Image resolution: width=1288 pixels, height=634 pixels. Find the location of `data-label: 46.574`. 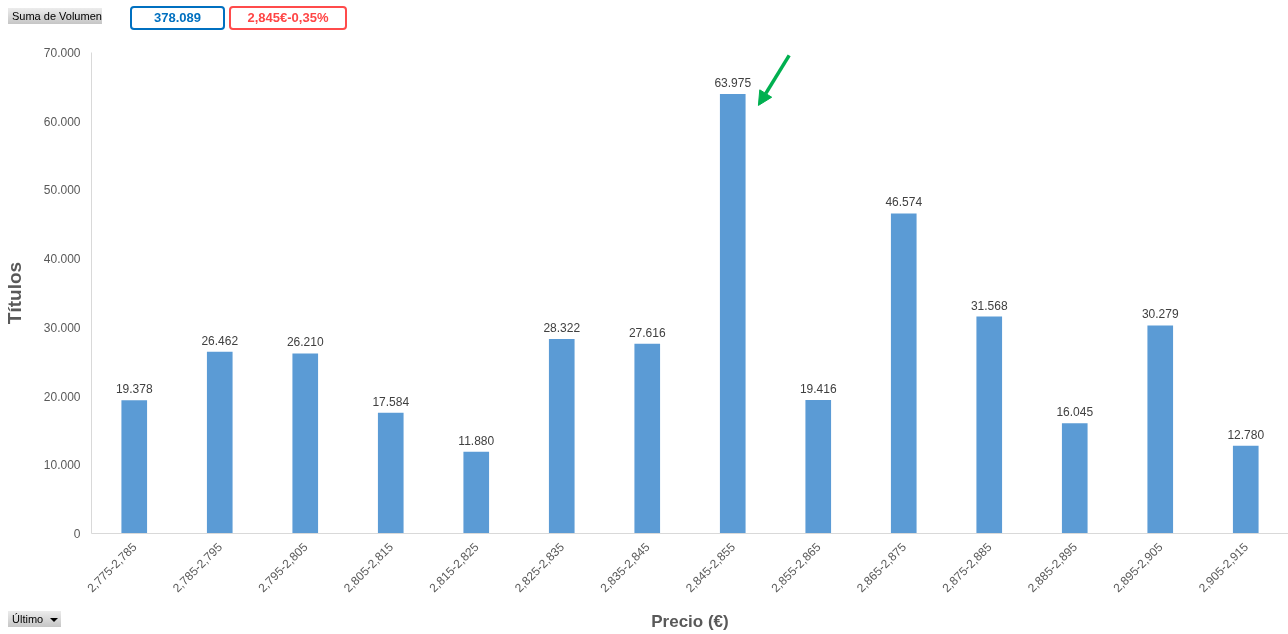

data-label: 46.574 is located at coordinates (904, 202).